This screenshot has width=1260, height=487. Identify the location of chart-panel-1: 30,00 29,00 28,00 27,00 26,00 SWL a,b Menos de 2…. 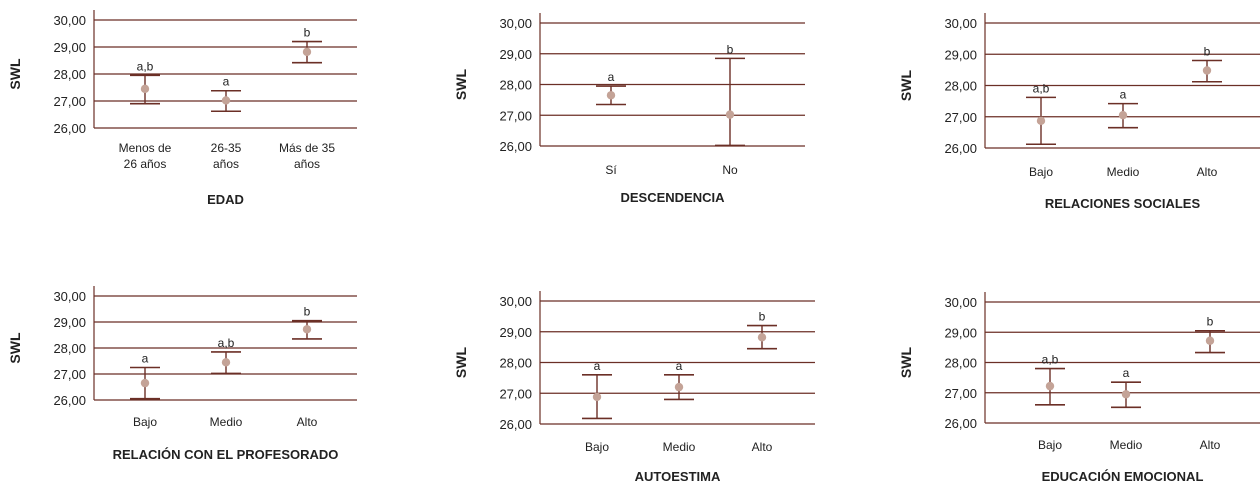
(182, 108).